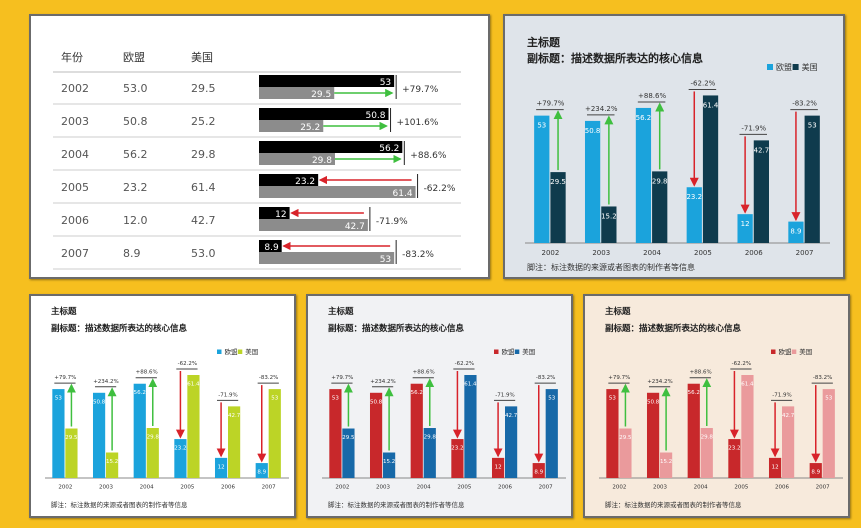 The height and width of the screenshot is (528, 861). Describe the element at coordinates (403, 194) in the screenshot. I see `table-us-bar-label: 61.4` at that location.